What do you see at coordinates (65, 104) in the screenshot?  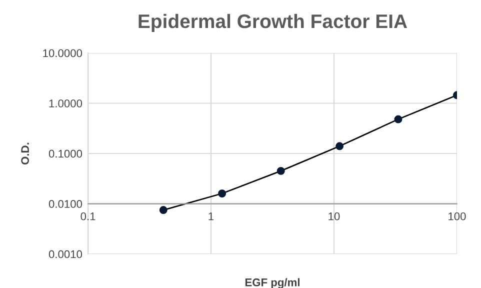 I see `y-tick-label: 1.0000` at bounding box center [65, 104].